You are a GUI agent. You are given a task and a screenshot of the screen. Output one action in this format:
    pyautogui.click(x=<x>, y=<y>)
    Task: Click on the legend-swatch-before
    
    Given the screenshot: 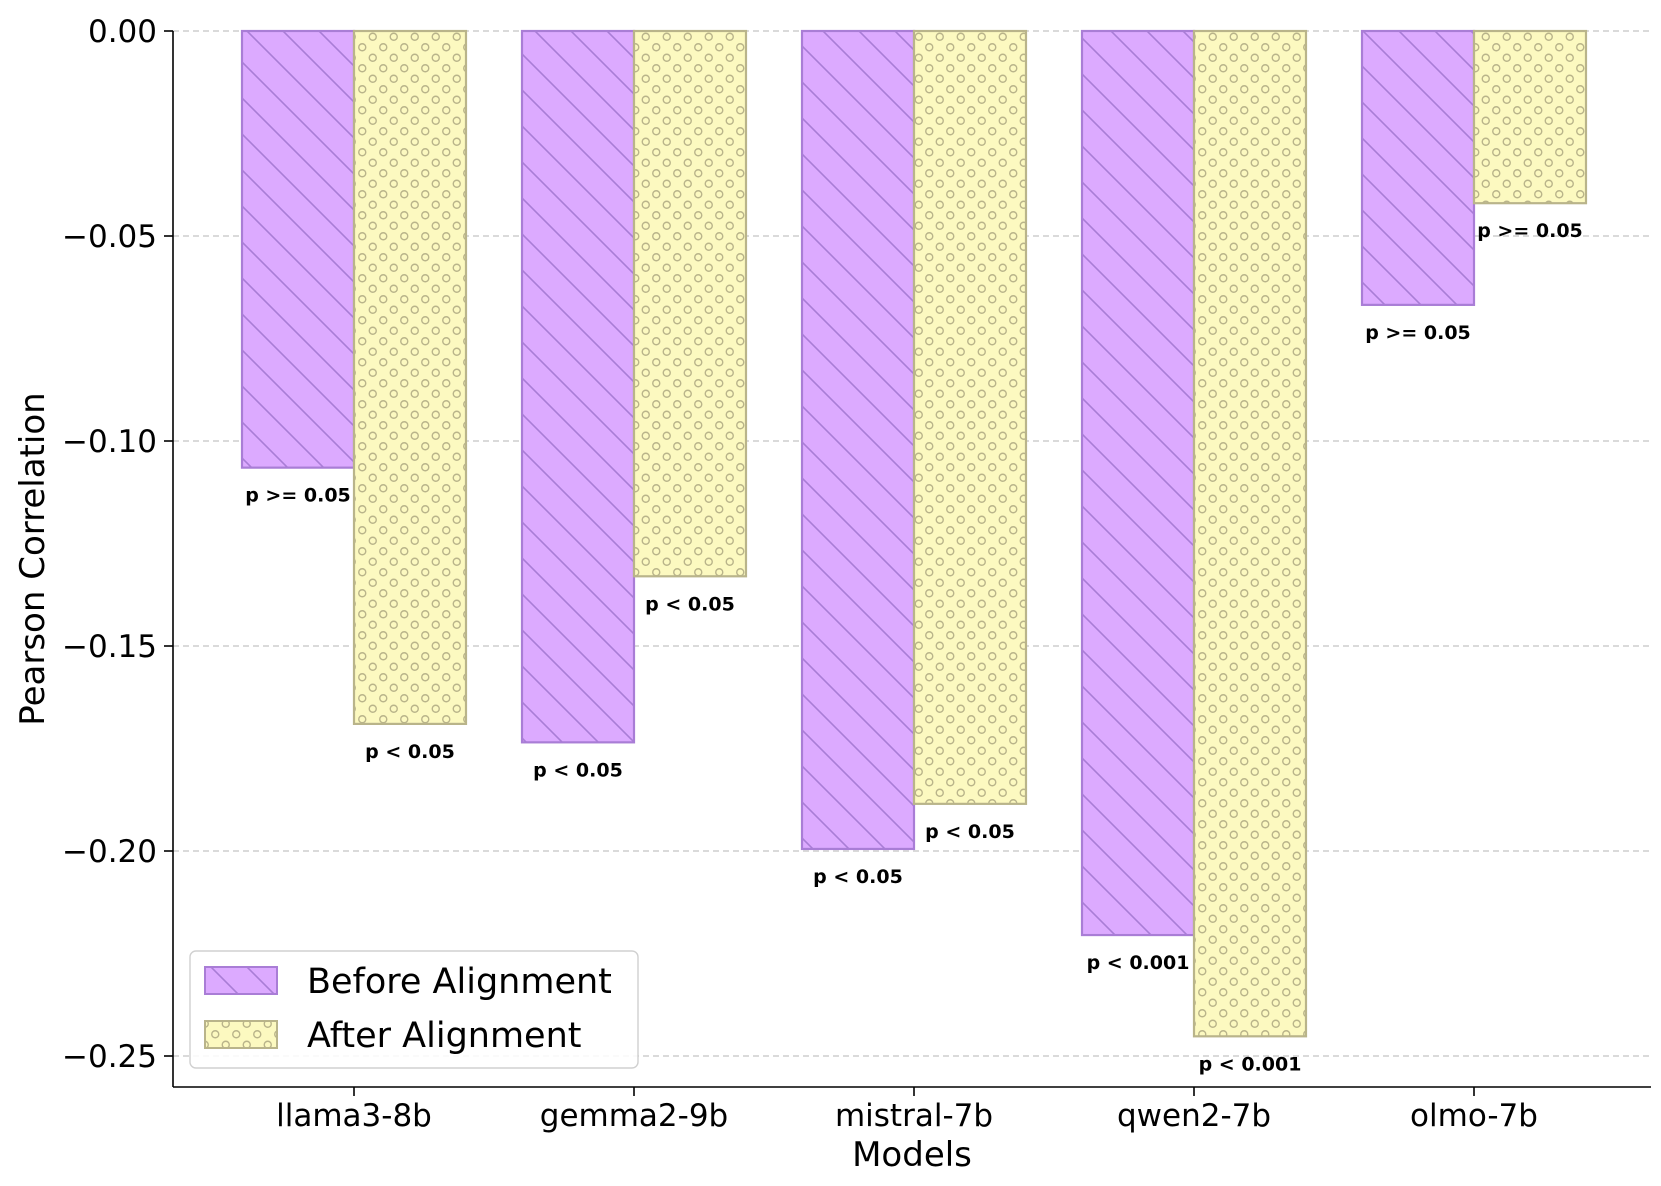 What is the action you would take?
    pyautogui.click(x=241, y=980)
    